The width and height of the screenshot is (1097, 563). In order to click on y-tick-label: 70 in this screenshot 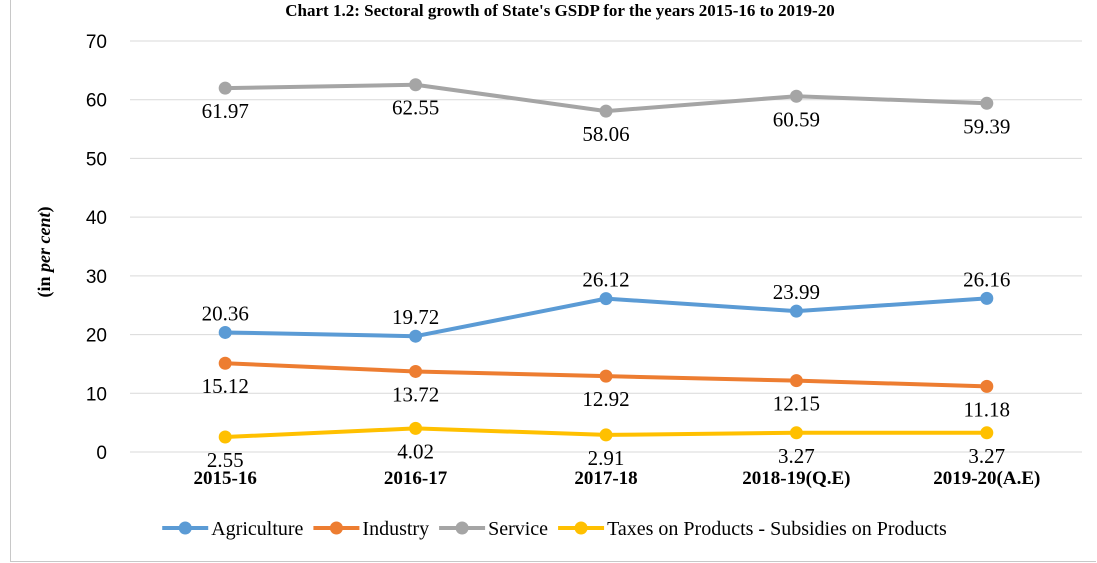, I will do `click(96, 42)`.